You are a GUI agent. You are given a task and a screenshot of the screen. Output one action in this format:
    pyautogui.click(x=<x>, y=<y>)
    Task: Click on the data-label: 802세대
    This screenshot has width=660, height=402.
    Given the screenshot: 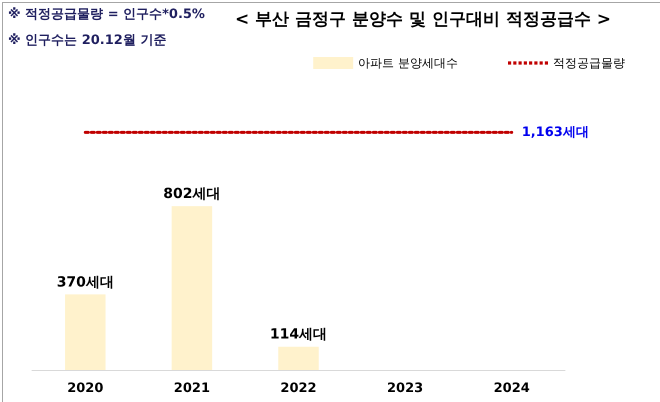 What is the action you would take?
    pyautogui.click(x=192, y=194)
    